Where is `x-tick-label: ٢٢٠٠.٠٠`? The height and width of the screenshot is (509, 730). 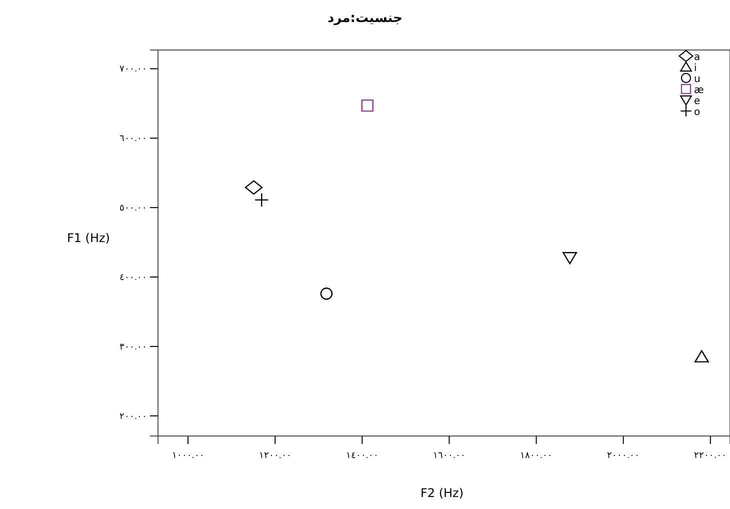
x-tick-label: ٢٢٠٠.٠٠ is located at coordinates (710, 455).